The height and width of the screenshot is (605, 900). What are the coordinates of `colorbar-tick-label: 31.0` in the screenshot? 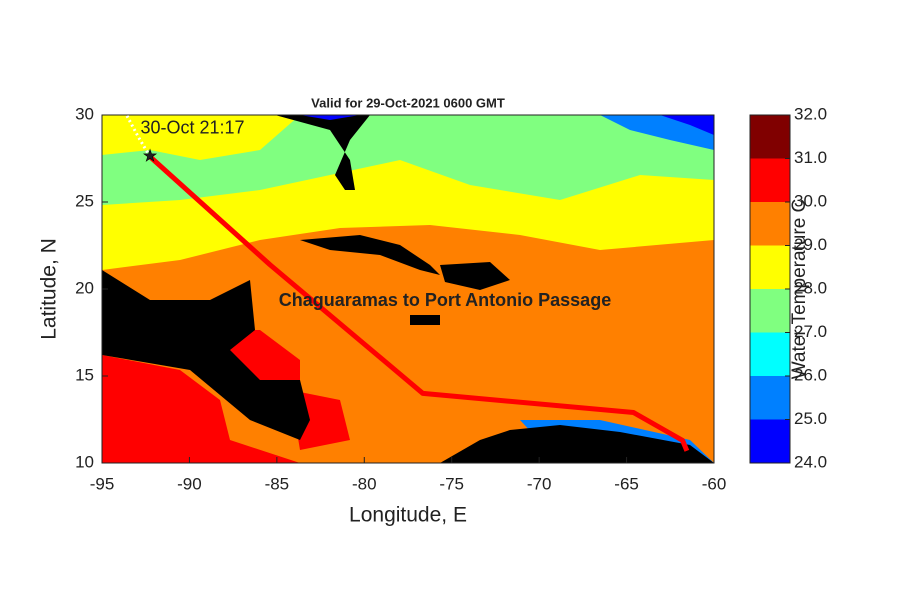 It's located at (810, 157).